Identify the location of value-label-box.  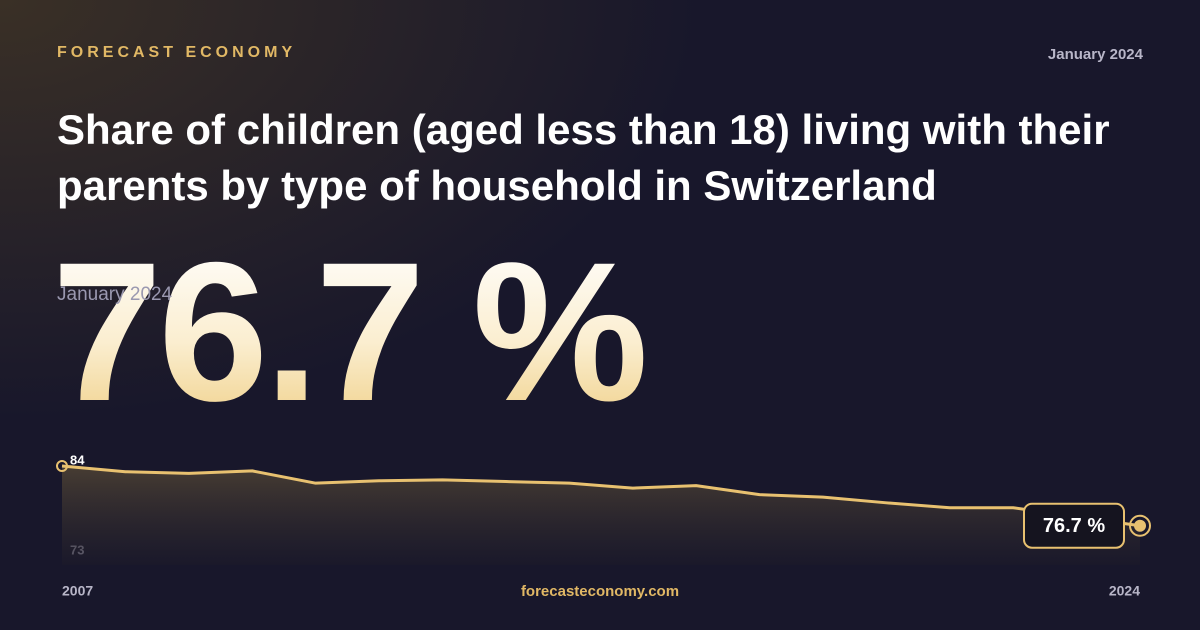
(1074, 525).